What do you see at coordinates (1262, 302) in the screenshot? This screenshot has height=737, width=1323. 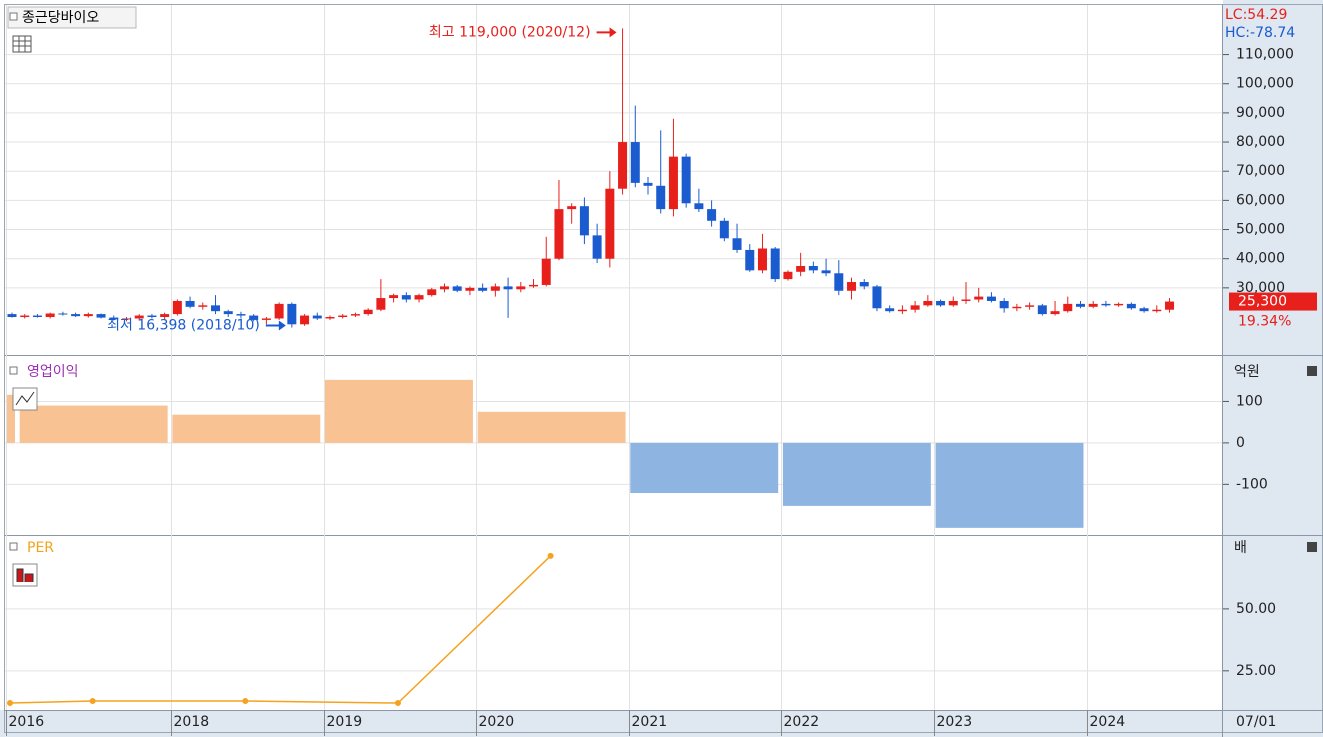 I see `last-price: 25,300` at bounding box center [1262, 302].